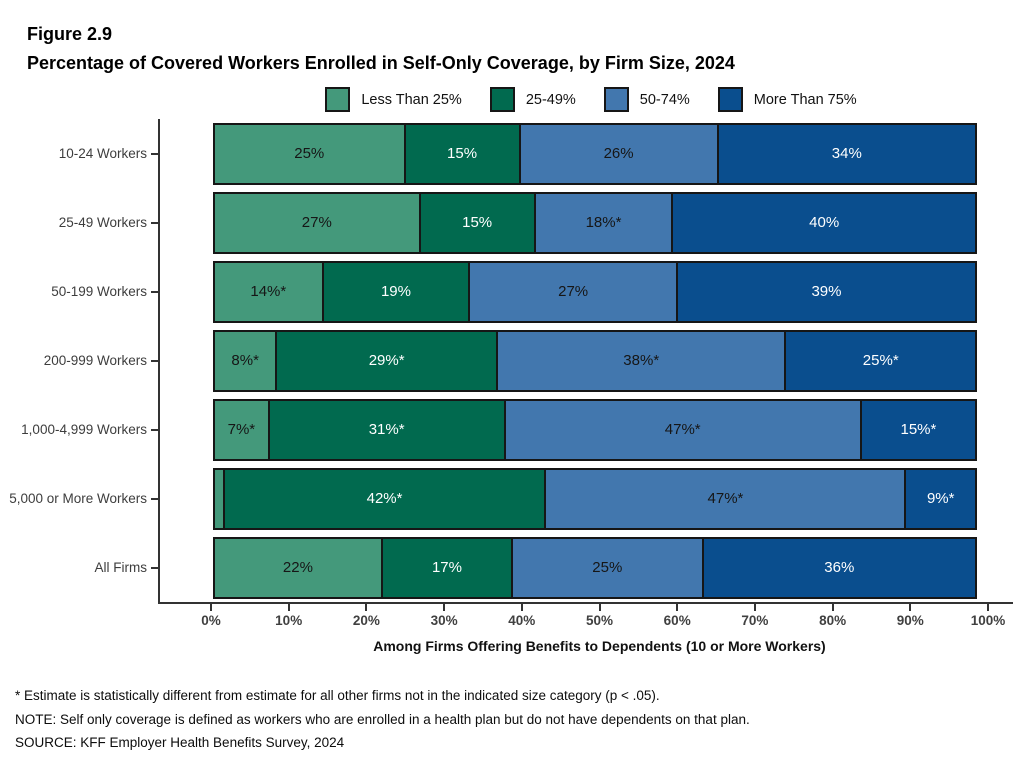 This screenshot has height=770, width=1024. What do you see at coordinates (79, 429) in the screenshot?
I see `y-axis-label: 1,000-4,999 Workers` at bounding box center [79, 429].